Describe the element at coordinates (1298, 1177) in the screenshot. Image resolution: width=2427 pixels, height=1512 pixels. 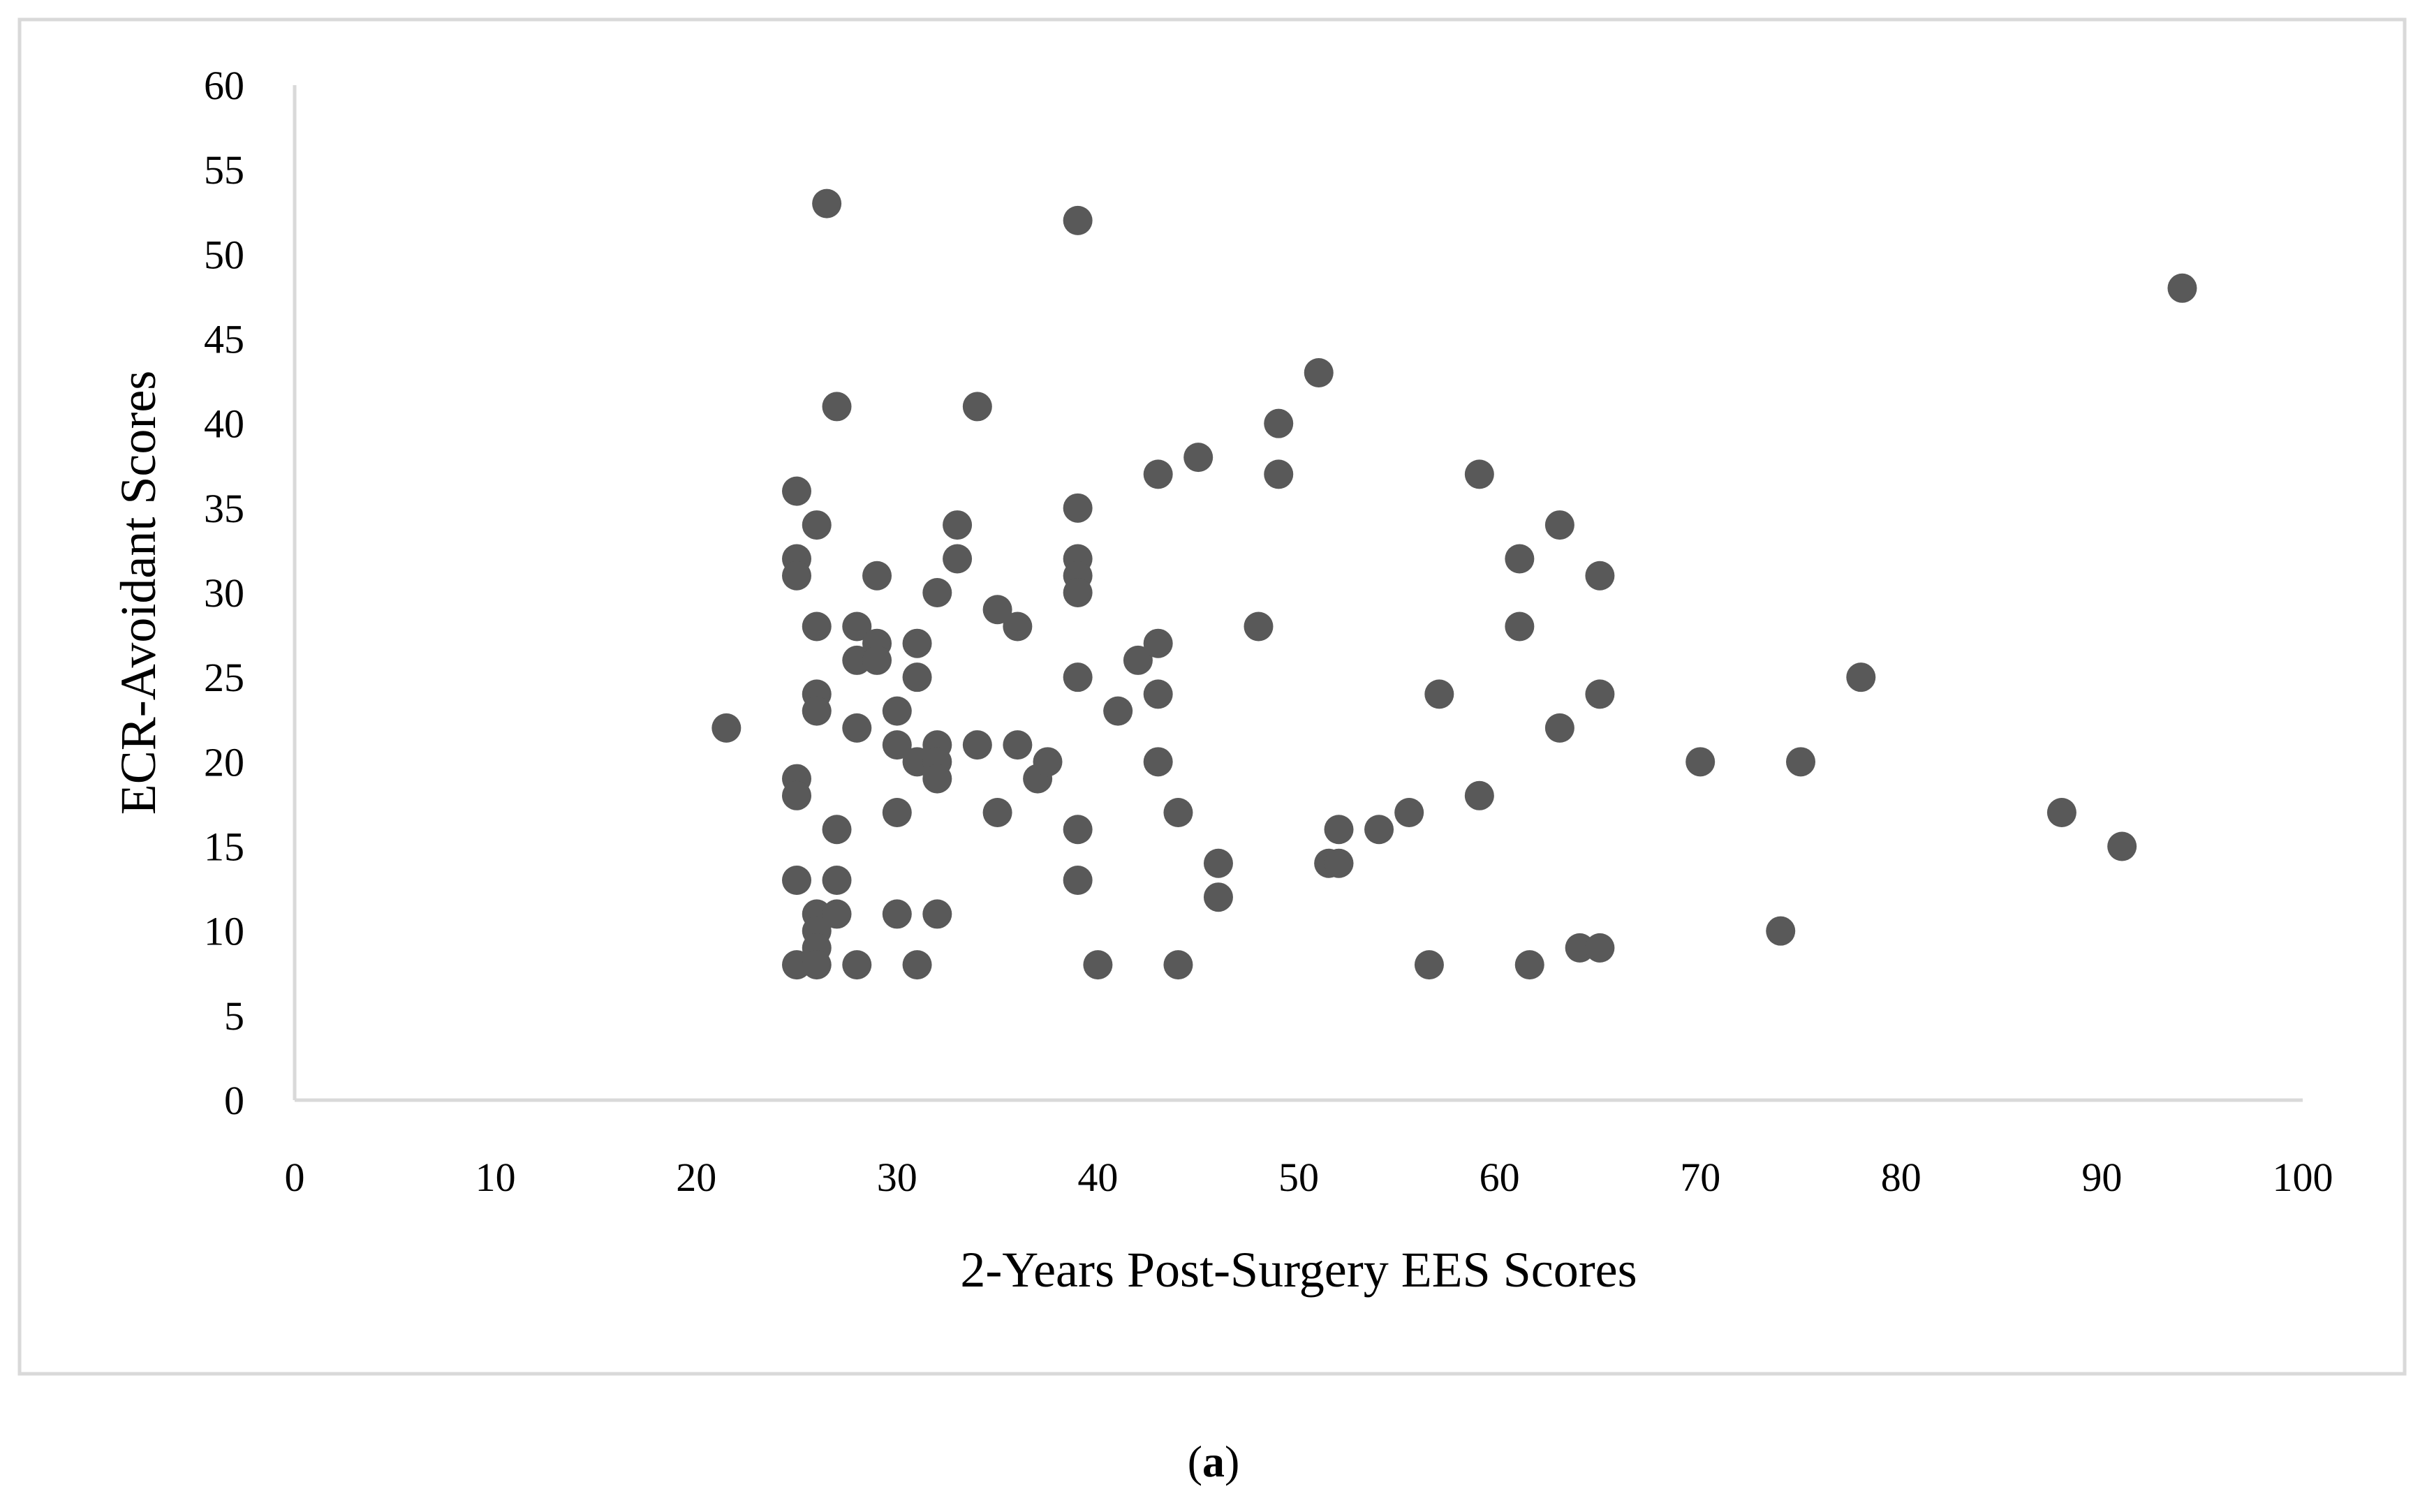
I see `x-tick-label: 50` at that location.